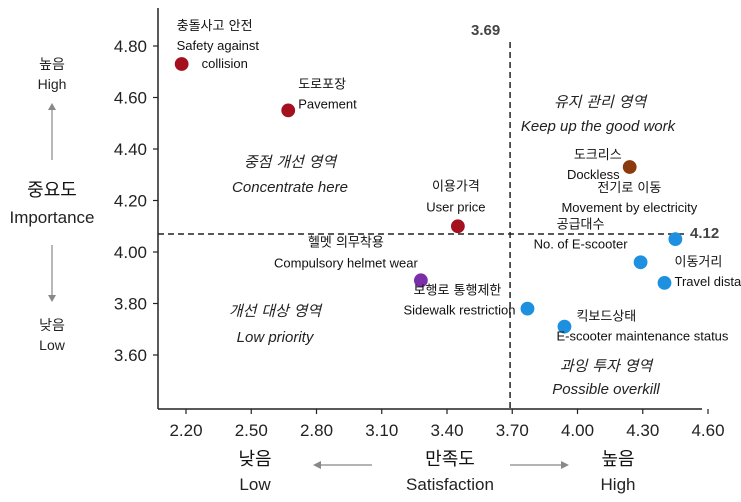  I want to click on importance-mean-label: 4.12, so click(704, 233).